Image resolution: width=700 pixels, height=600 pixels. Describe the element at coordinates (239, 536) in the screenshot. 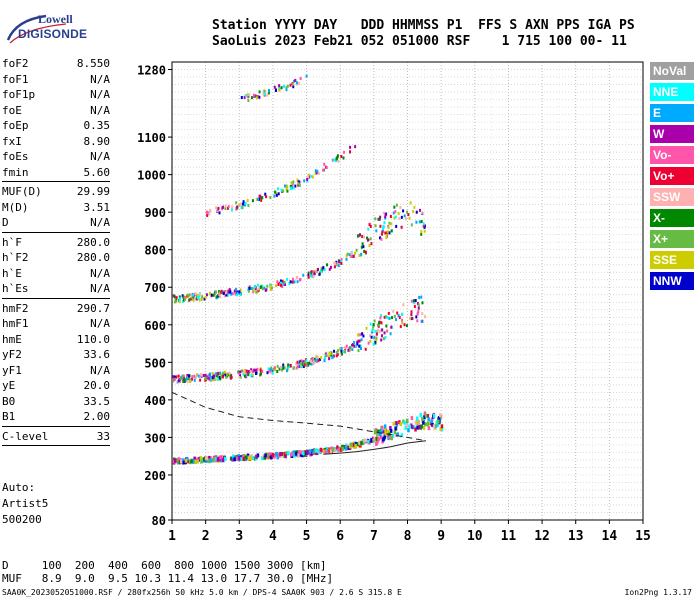

I see `x-tick-label: 3` at that location.